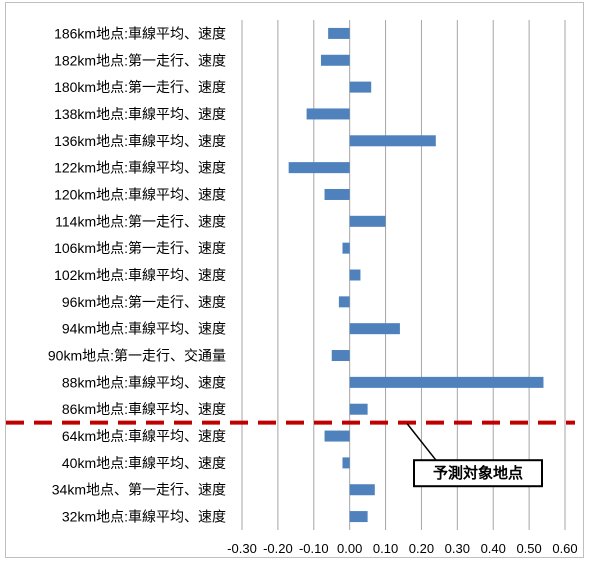 The width and height of the screenshot is (589, 562). Describe the element at coordinates (144, 382) in the screenshot. I see `category-label: 88km地点:車線平均、速度` at that location.